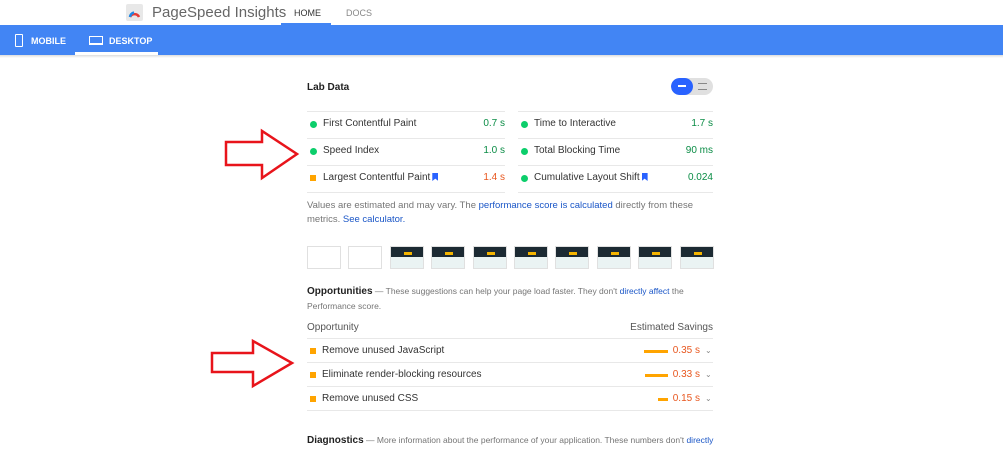 Image resolution: width=1003 pixels, height=452 pixels. Describe the element at coordinates (686, 374) in the screenshot. I see `savings-value: 0.33 s` at that location.